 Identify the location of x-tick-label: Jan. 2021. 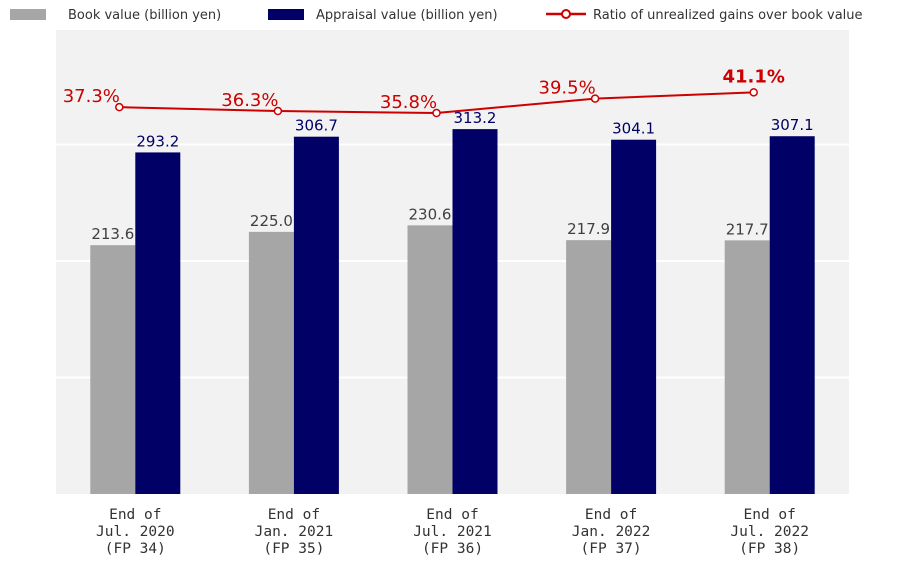
(294, 532).